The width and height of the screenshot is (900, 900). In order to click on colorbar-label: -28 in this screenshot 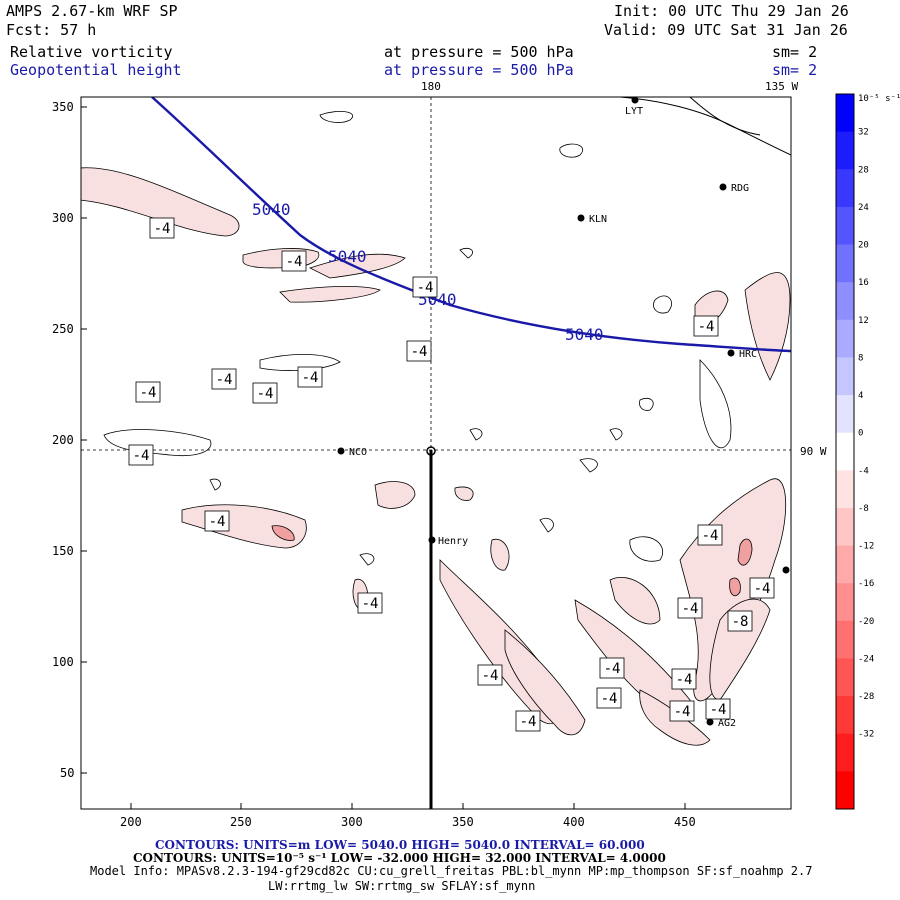, I will do `click(866, 697)`.